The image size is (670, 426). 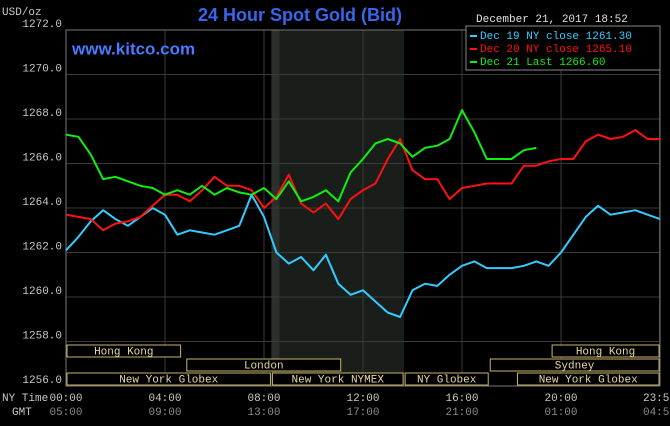 I want to click on gmt-tick-label: 09:00, so click(x=164, y=413).